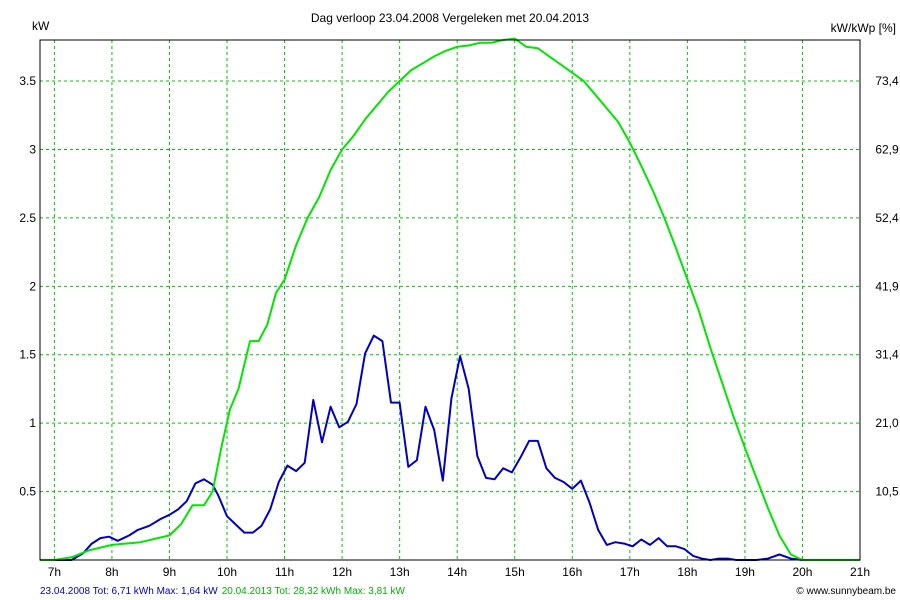 Image resolution: width=900 pixels, height=600 pixels. I want to click on y-tick-label-left: 3.5, so click(27, 81).